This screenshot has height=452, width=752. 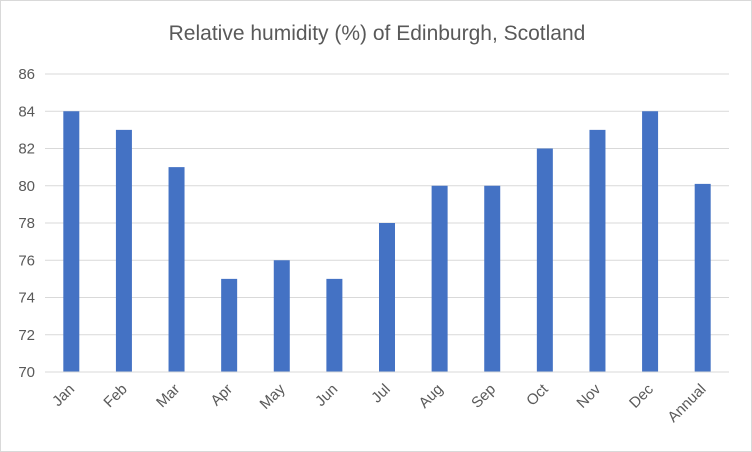 What do you see at coordinates (26, 149) in the screenshot?
I see `y-tick-label: 82` at bounding box center [26, 149].